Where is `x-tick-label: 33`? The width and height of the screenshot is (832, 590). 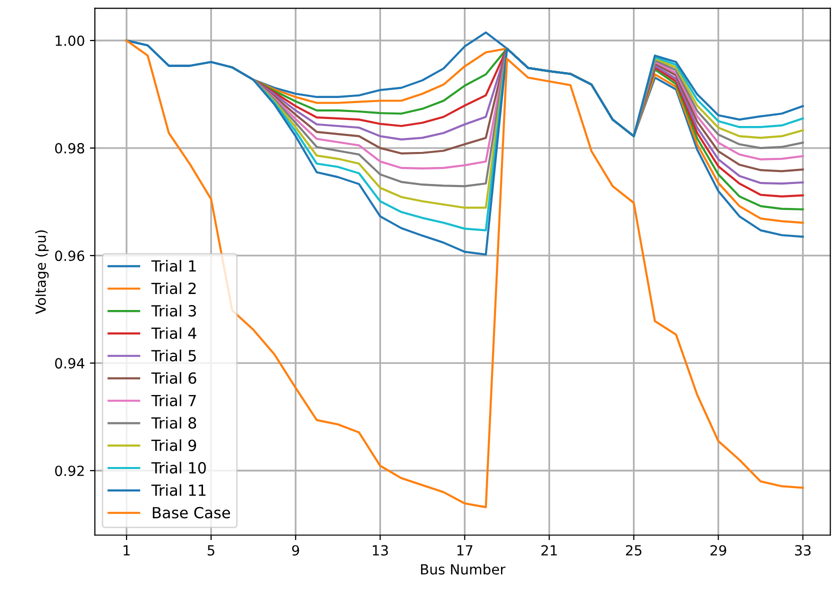 x-tick-label: 33 is located at coordinates (803, 550).